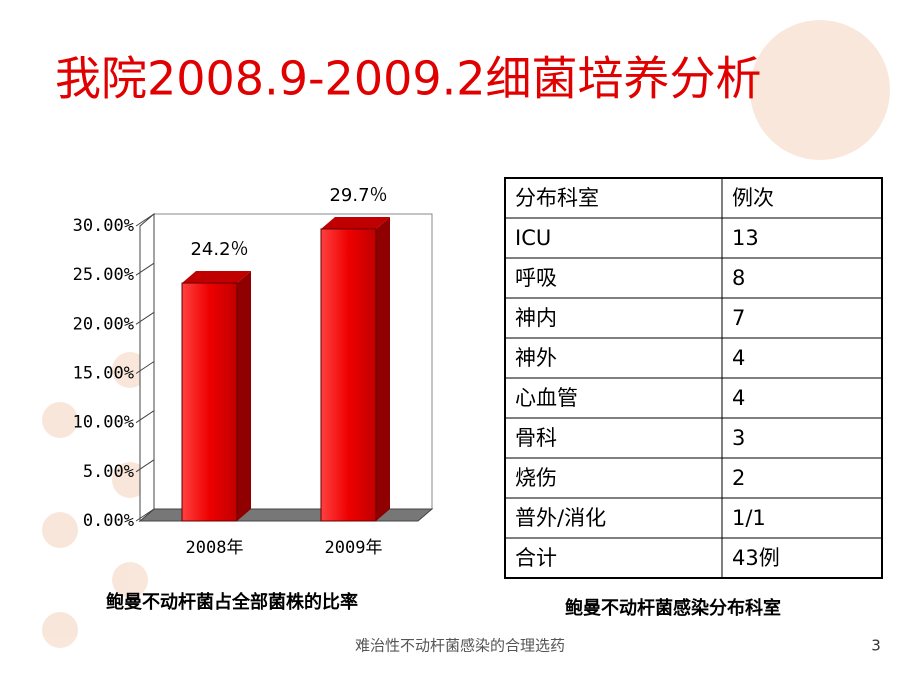 This screenshot has height=690, width=920. What do you see at coordinates (738, 478) in the screenshot?
I see `table-cell: 2` at bounding box center [738, 478].